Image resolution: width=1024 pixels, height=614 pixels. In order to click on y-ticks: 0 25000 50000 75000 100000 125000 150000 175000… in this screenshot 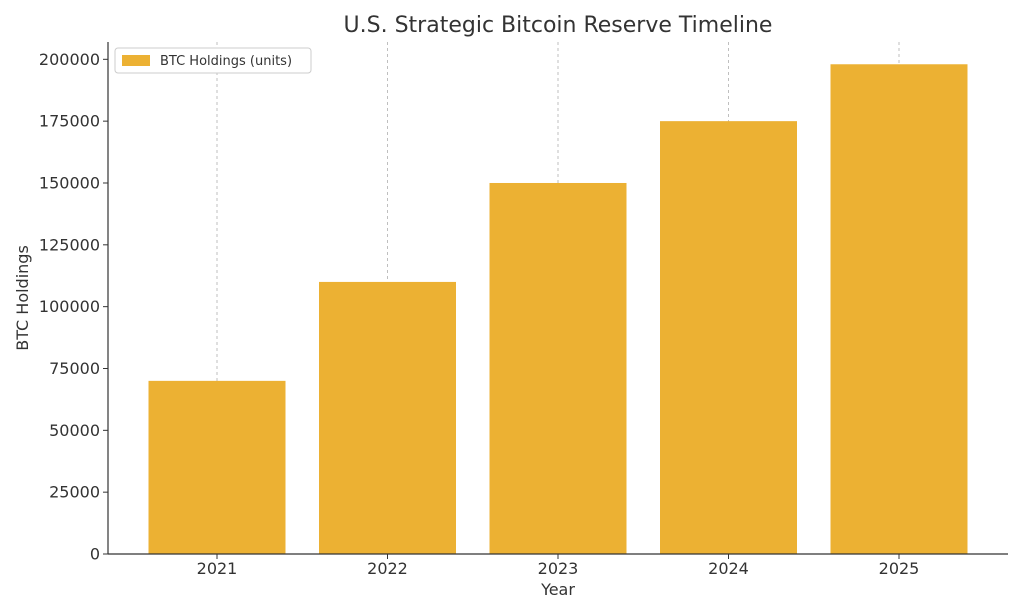, I will do `click(73, 307)`.